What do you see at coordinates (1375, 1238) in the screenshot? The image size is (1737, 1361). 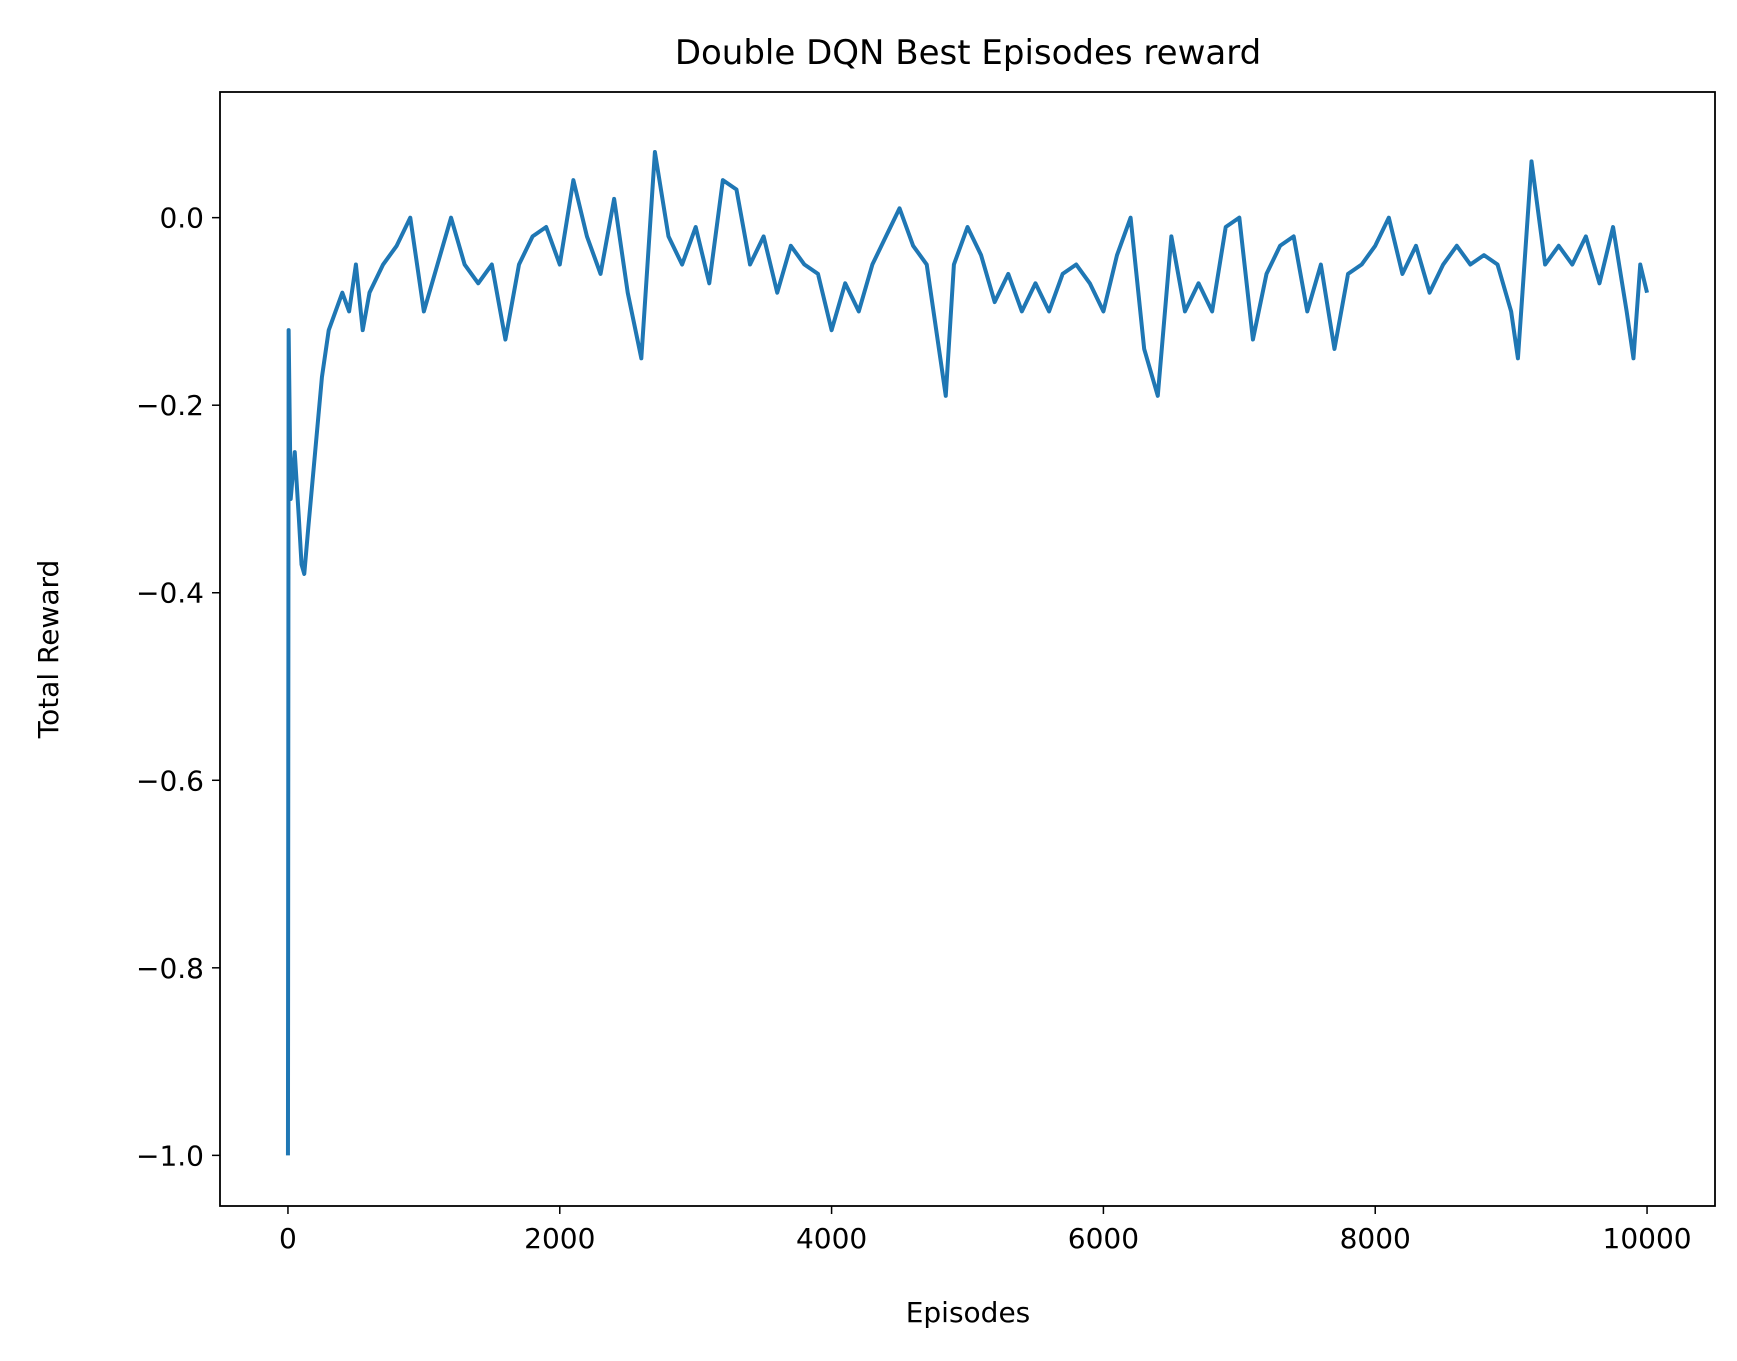 I see `x-tick-label: 8000` at bounding box center [1375, 1238].